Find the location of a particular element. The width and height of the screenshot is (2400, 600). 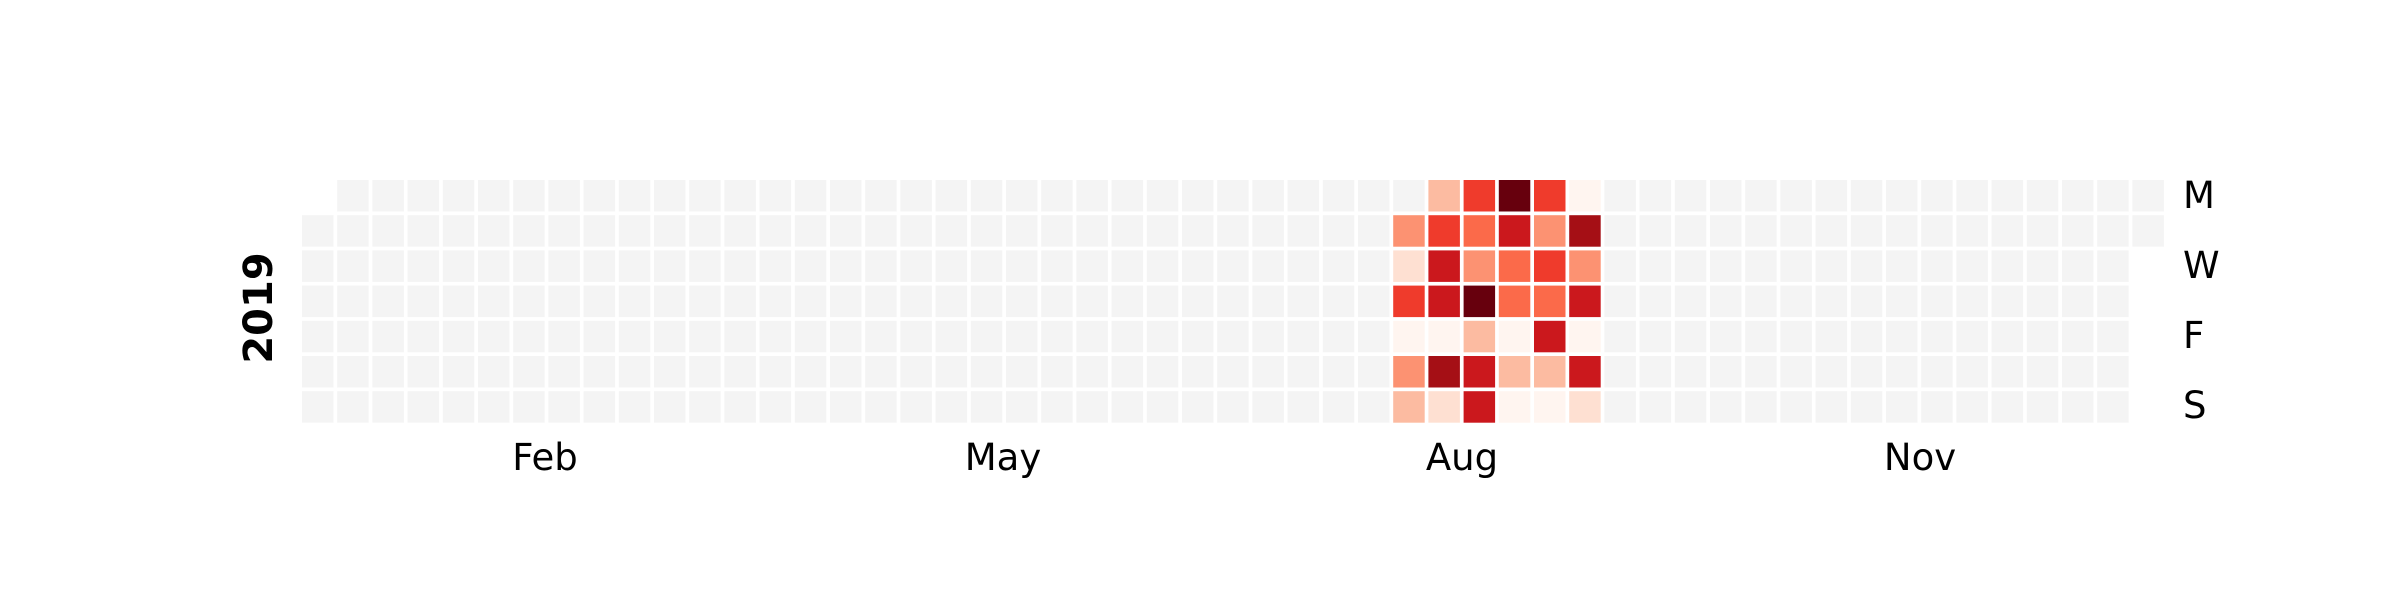

month-label-aug: Aug is located at coordinates (1462, 457).